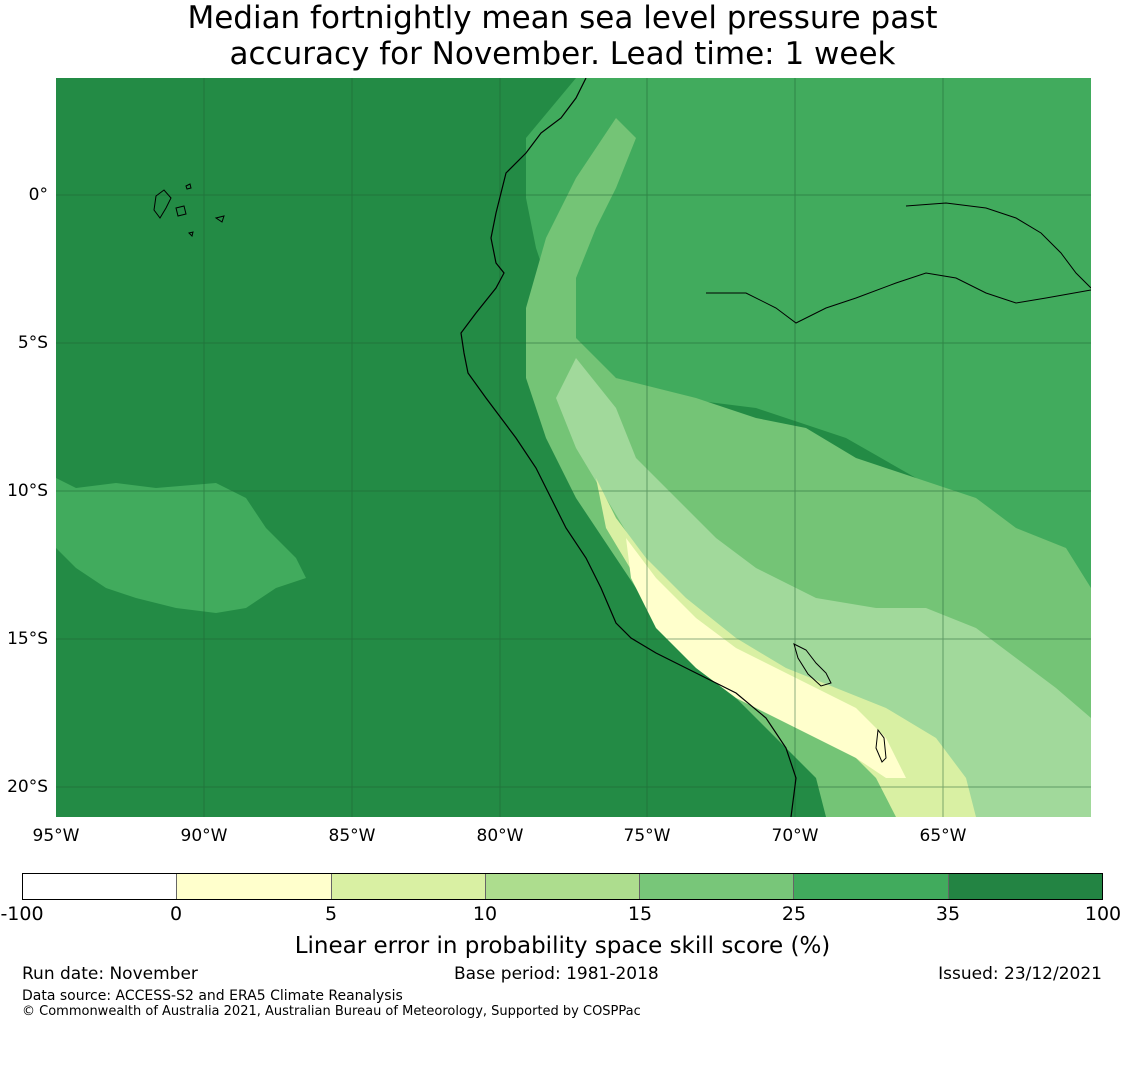 The image size is (1125, 1065). Describe the element at coordinates (795, 836) in the screenshot. I see `lon-label-70w: 70°W` at that location.